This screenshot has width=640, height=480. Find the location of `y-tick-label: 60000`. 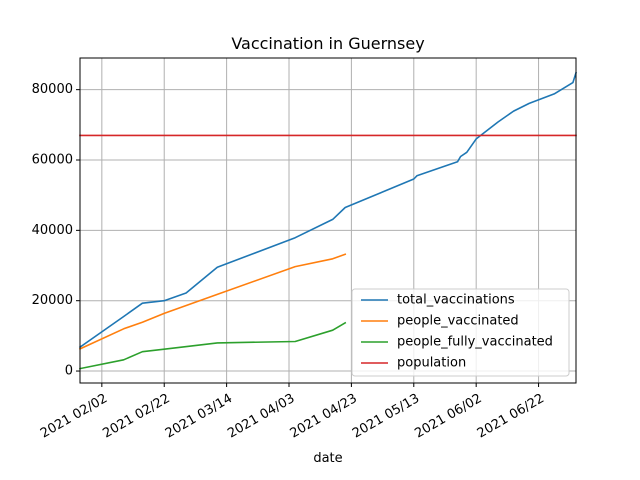

y-tick-label: 60000 is located at coordinates (52, 160).